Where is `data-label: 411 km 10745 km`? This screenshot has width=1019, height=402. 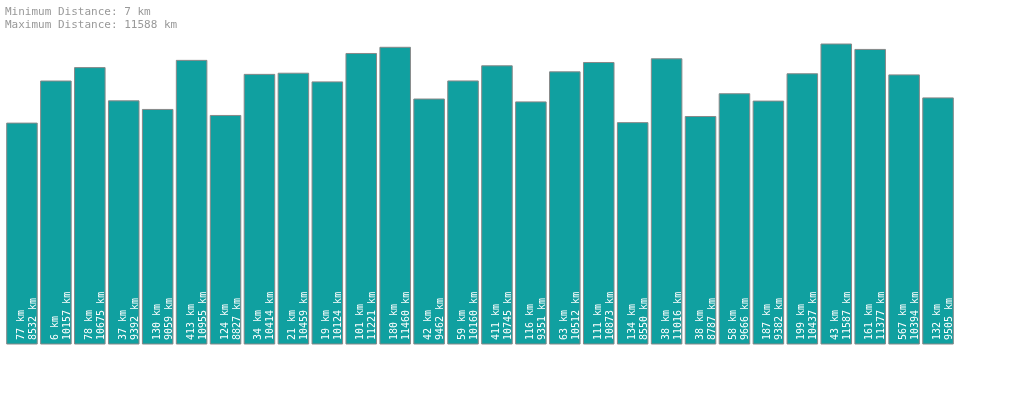
data-label: 411 km 10745 km is located at coordinates (501, 315).